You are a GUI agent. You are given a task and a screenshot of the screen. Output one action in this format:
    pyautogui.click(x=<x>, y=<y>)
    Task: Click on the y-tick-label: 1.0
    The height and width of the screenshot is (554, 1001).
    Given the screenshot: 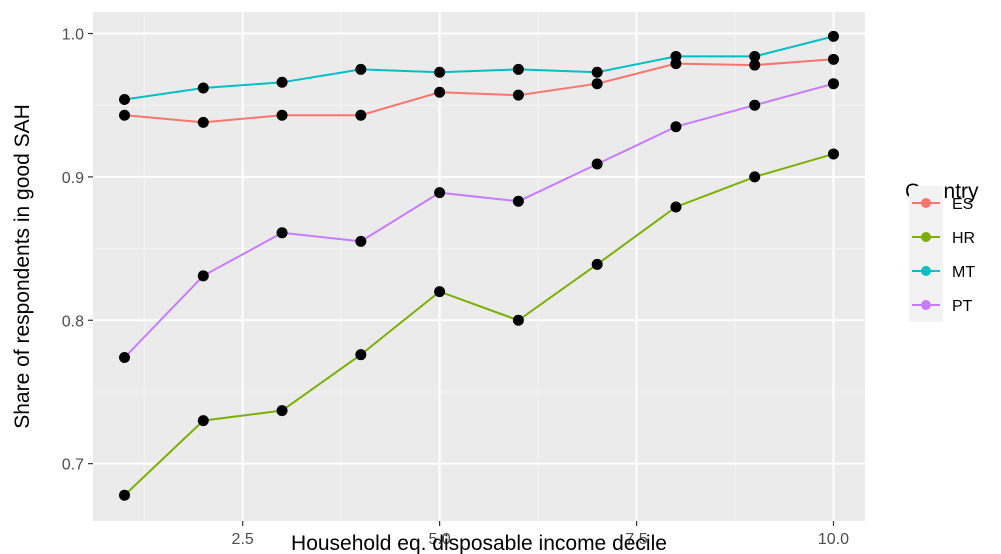 What is the action you would take?
    pyautogui.click(x=73, y=35)
    